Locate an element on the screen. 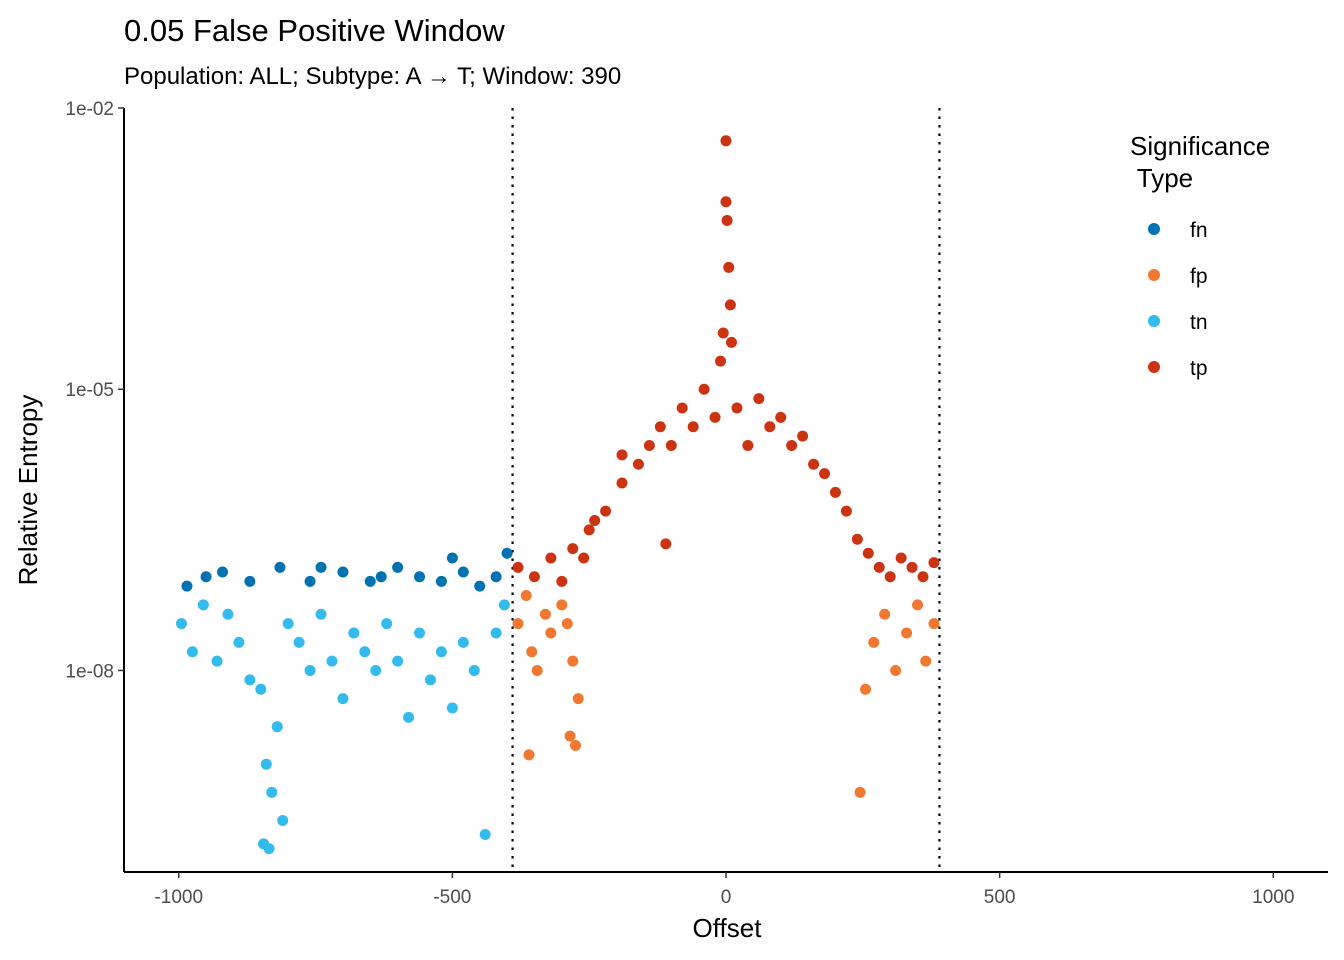  y-tick-label: 1e-08 is located at coordinates (89, 671).